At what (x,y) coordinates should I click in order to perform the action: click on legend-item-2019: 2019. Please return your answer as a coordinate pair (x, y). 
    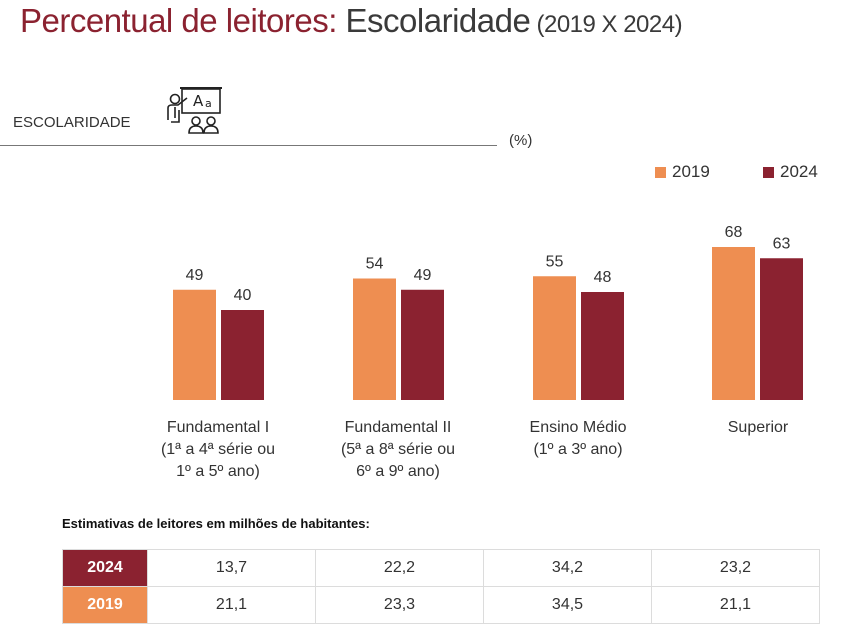
    Looking at the image, I should click on (682, 172).